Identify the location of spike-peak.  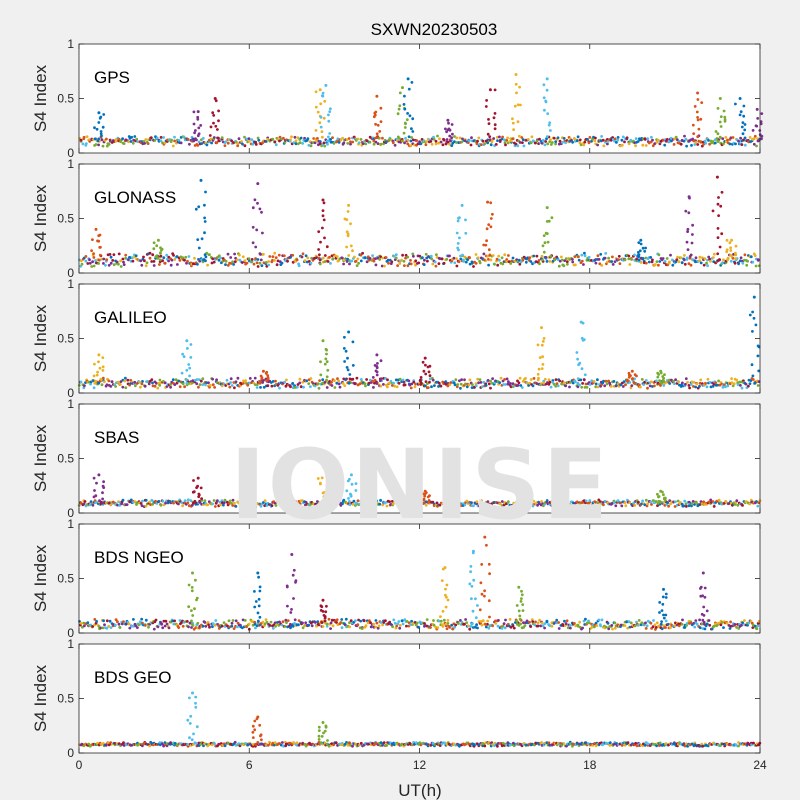
(445, 568).